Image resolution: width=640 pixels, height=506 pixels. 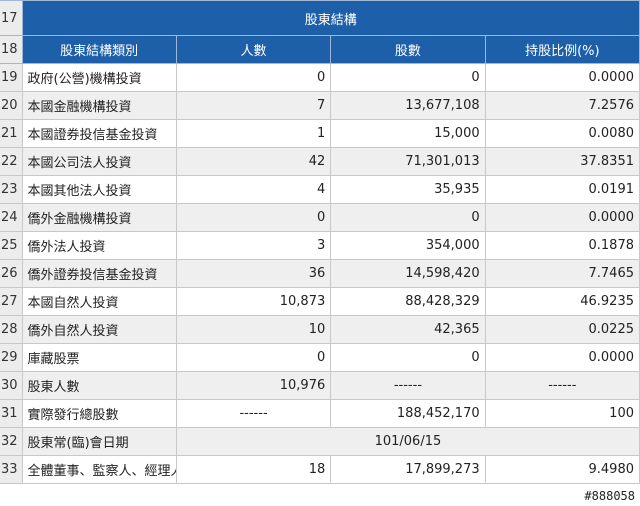 What do you see at coordinates (11, 301) in the screenshot?
I see `row-number: 27` at bounding box center [11, 301].